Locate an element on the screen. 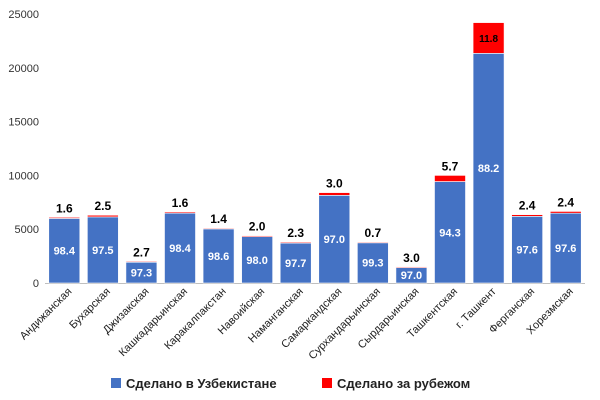 The height and width of the screenshot is (400, 600). category-label: Андижанская is located at coordinates (46, 314).